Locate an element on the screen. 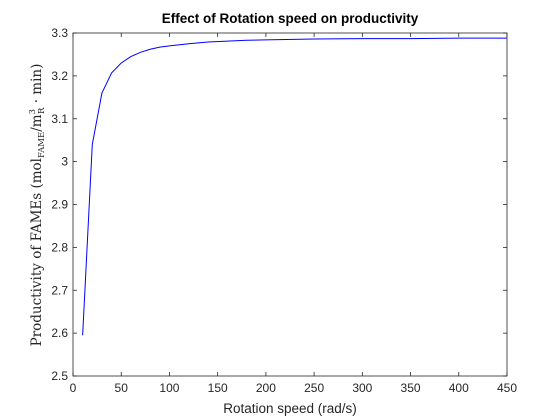  x-tick-label: 150 is located at coordinates (218, 388).